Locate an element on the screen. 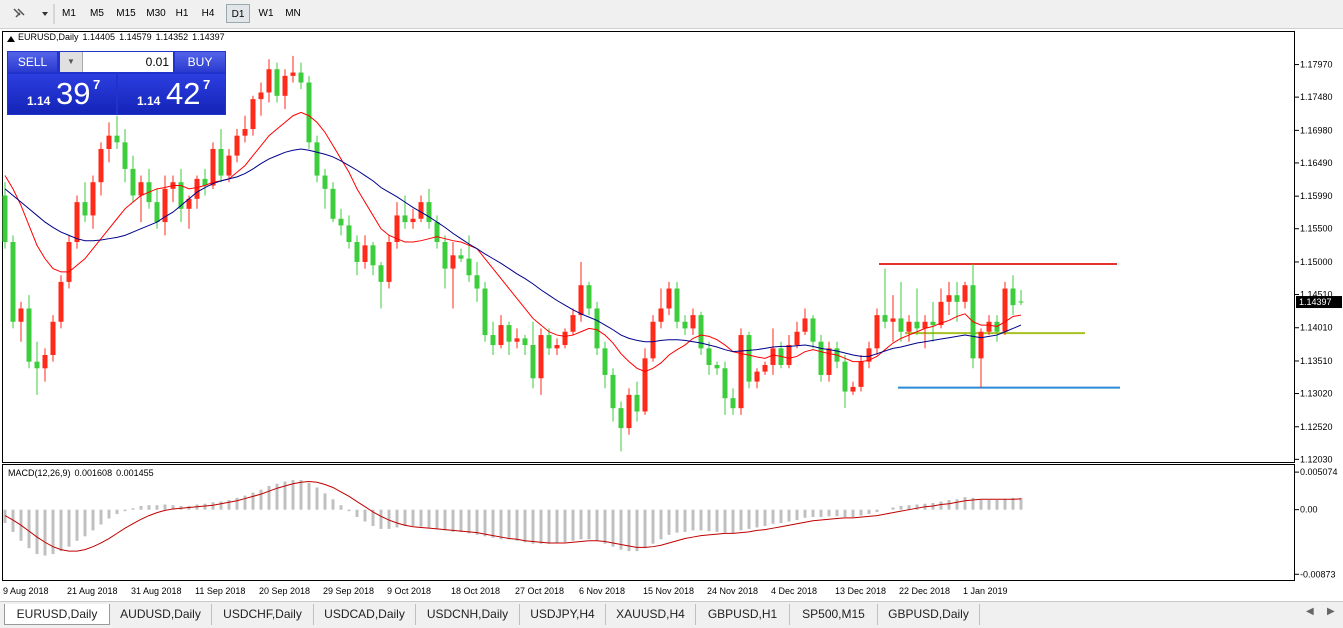 The height and width of the screenshot is (628, 1343). y-tick-label: 1.14510 is located at coordinates (1316, 295).